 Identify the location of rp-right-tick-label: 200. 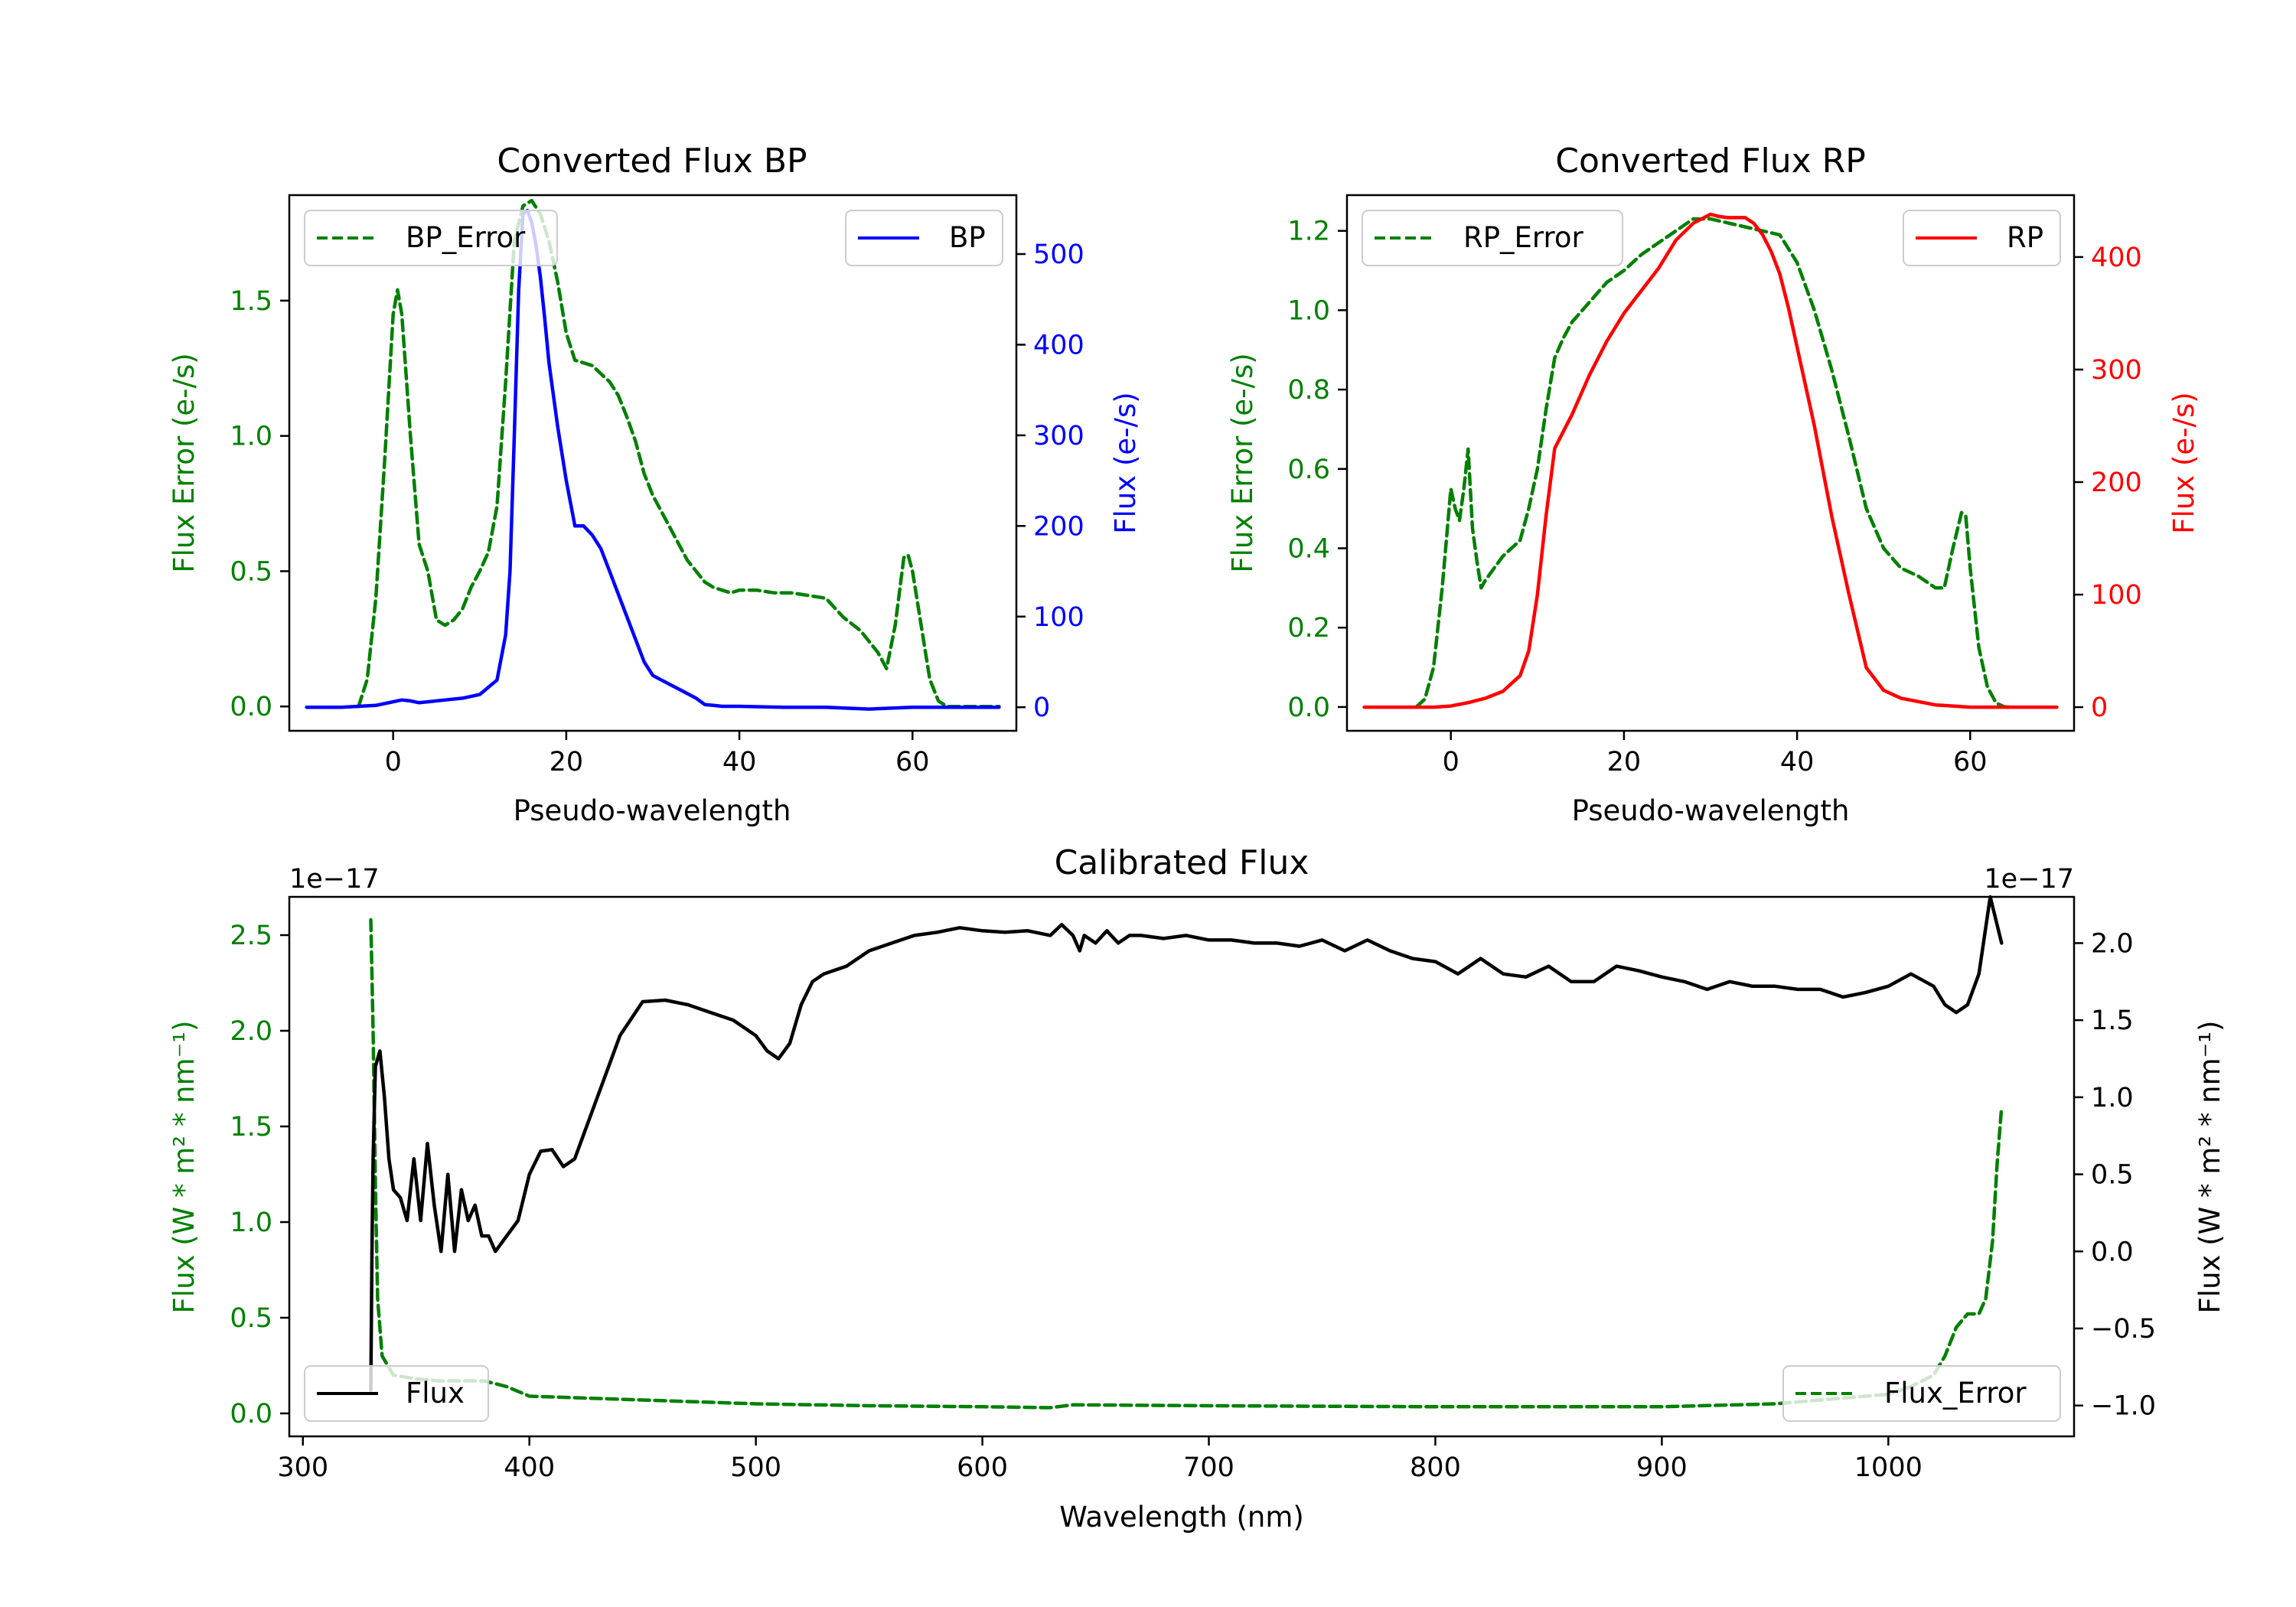
(2116, 483).